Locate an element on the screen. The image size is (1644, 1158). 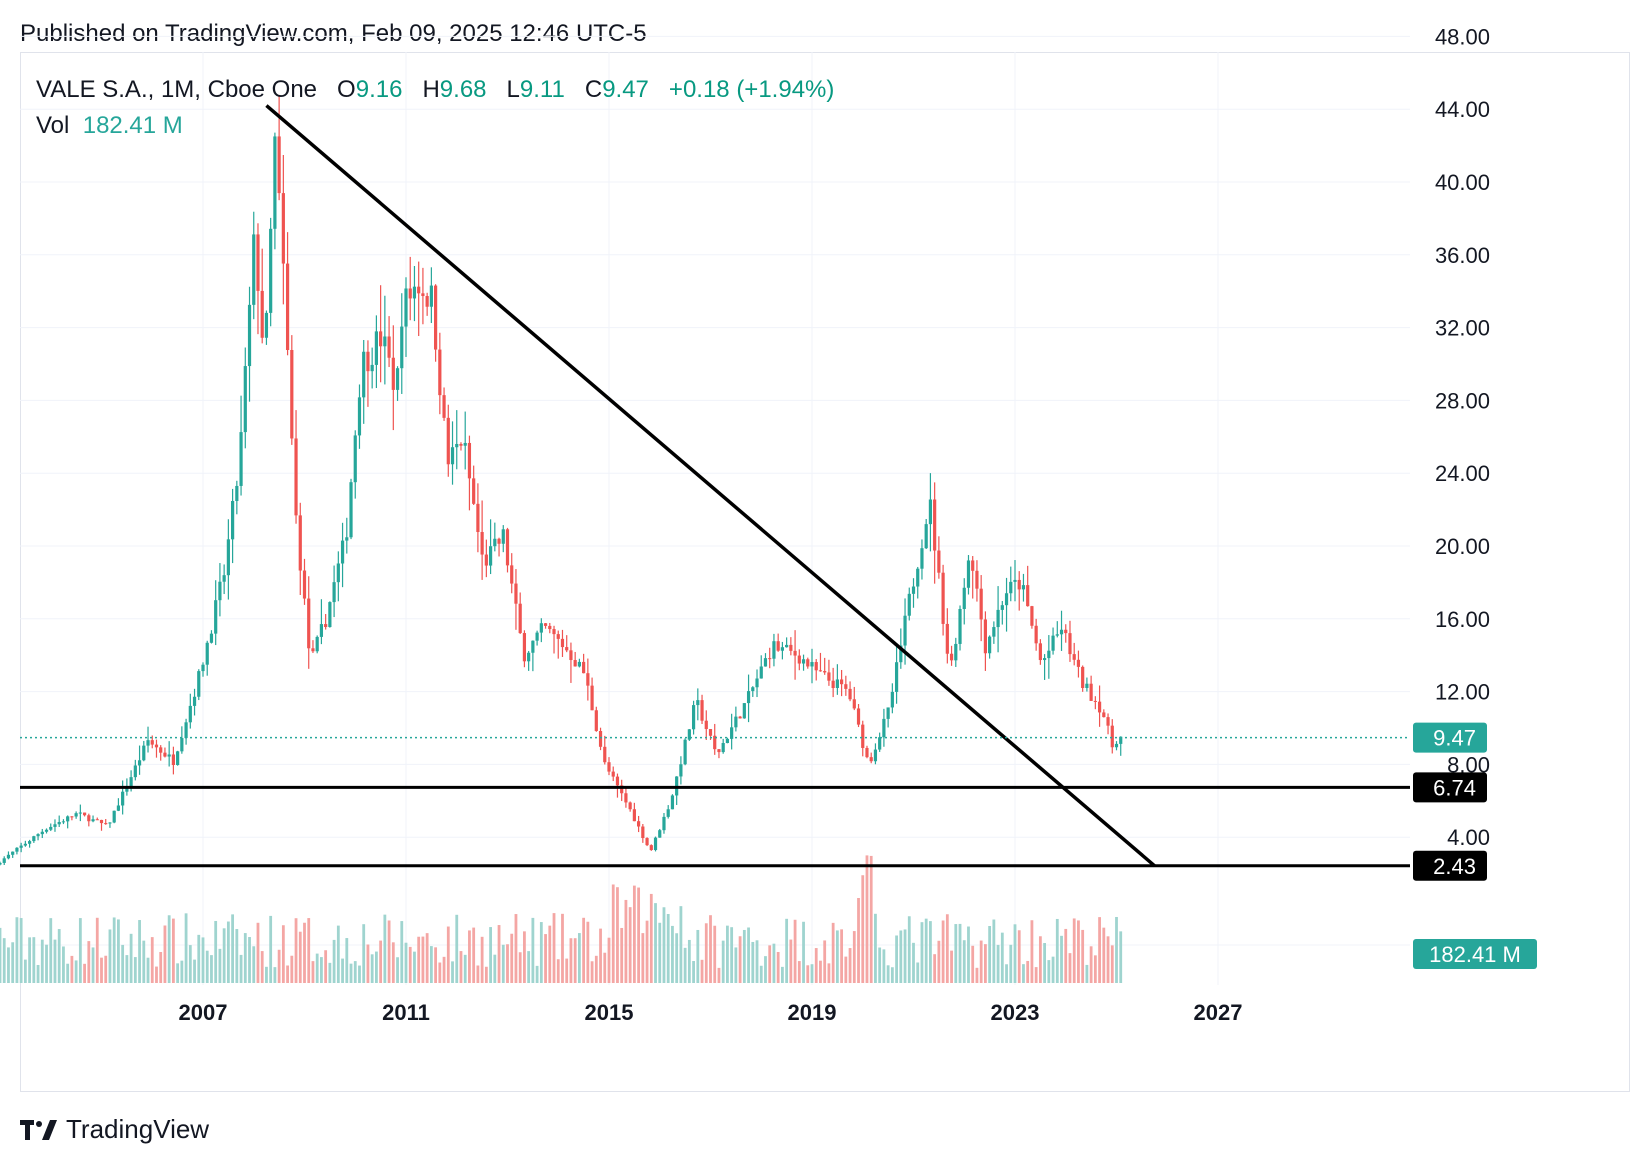
symbol-name: VALE S.A., 1M, Cboe One is located at coordinates (177, 89).